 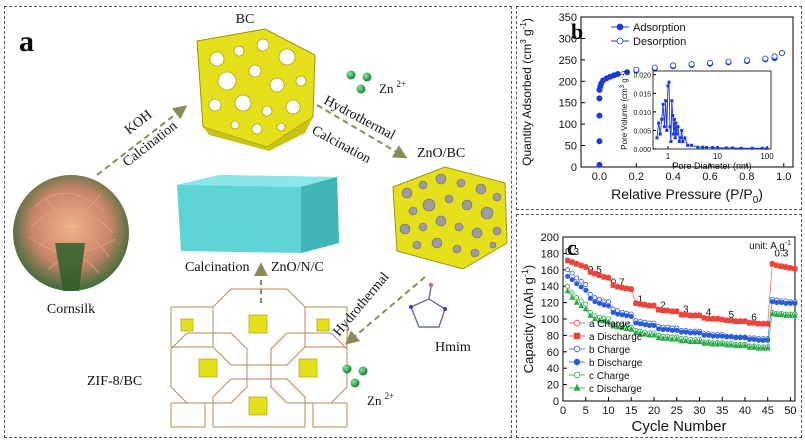 What do you see at coordinates (553, 369) in the screenshot?
I see `y-tick-label: 40` at bounding box center [553, 369].